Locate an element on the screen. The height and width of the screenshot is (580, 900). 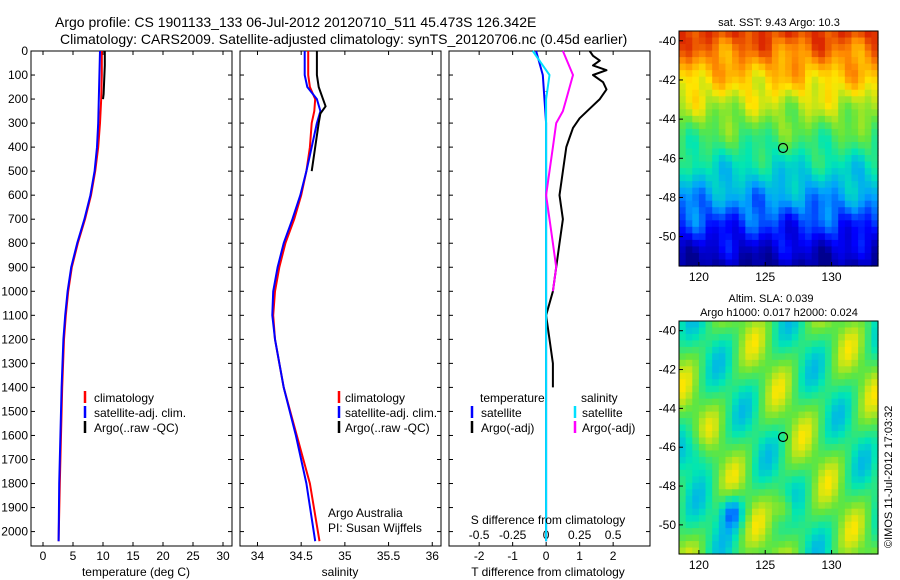
y-tick-label: 1500 is located at coordinates (14, 411).